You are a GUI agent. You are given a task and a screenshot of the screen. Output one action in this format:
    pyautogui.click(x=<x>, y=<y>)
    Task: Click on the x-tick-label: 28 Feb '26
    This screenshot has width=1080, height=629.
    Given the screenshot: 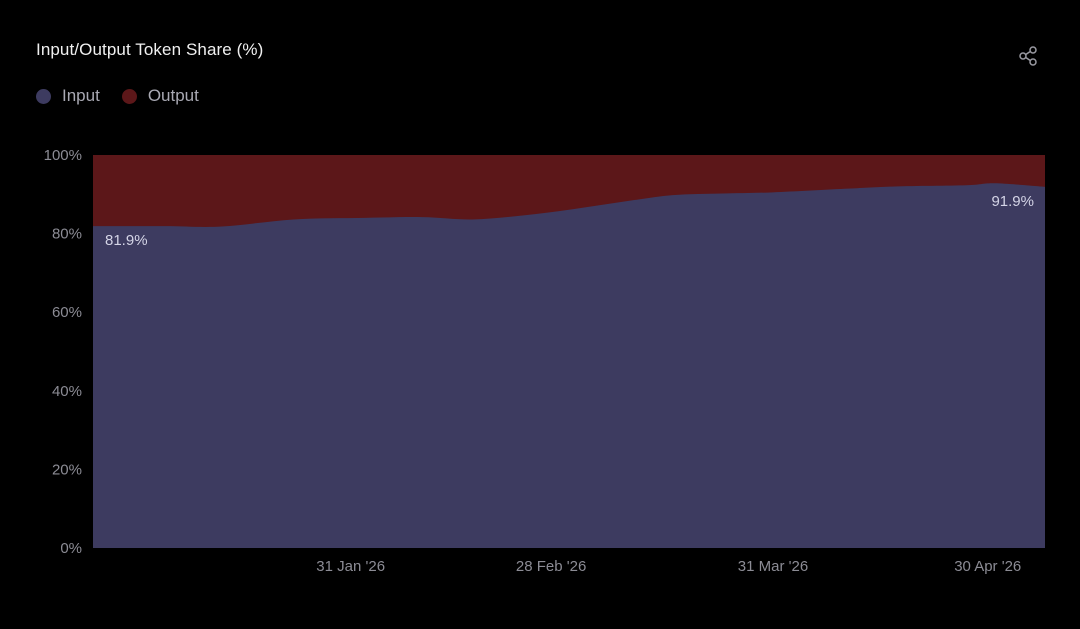 What is the action you would take?
    pyautogui.click(x=551, y=566)
    